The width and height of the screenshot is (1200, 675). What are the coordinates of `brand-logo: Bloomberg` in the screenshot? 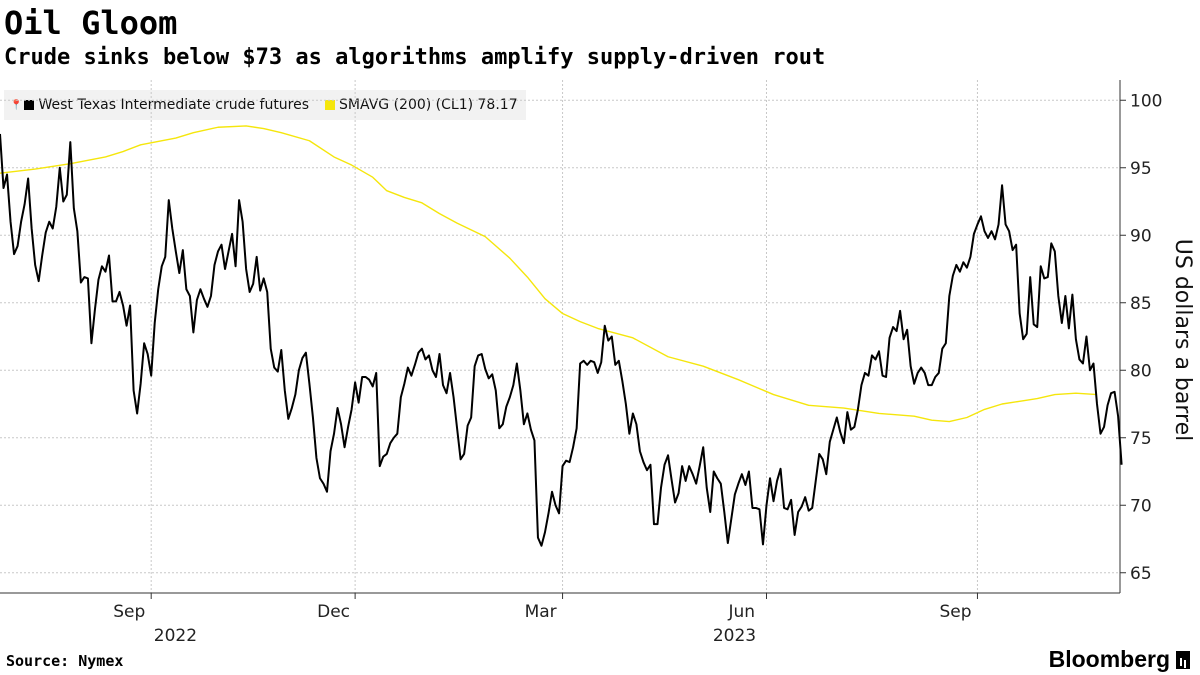 It's located at (1119, 659).